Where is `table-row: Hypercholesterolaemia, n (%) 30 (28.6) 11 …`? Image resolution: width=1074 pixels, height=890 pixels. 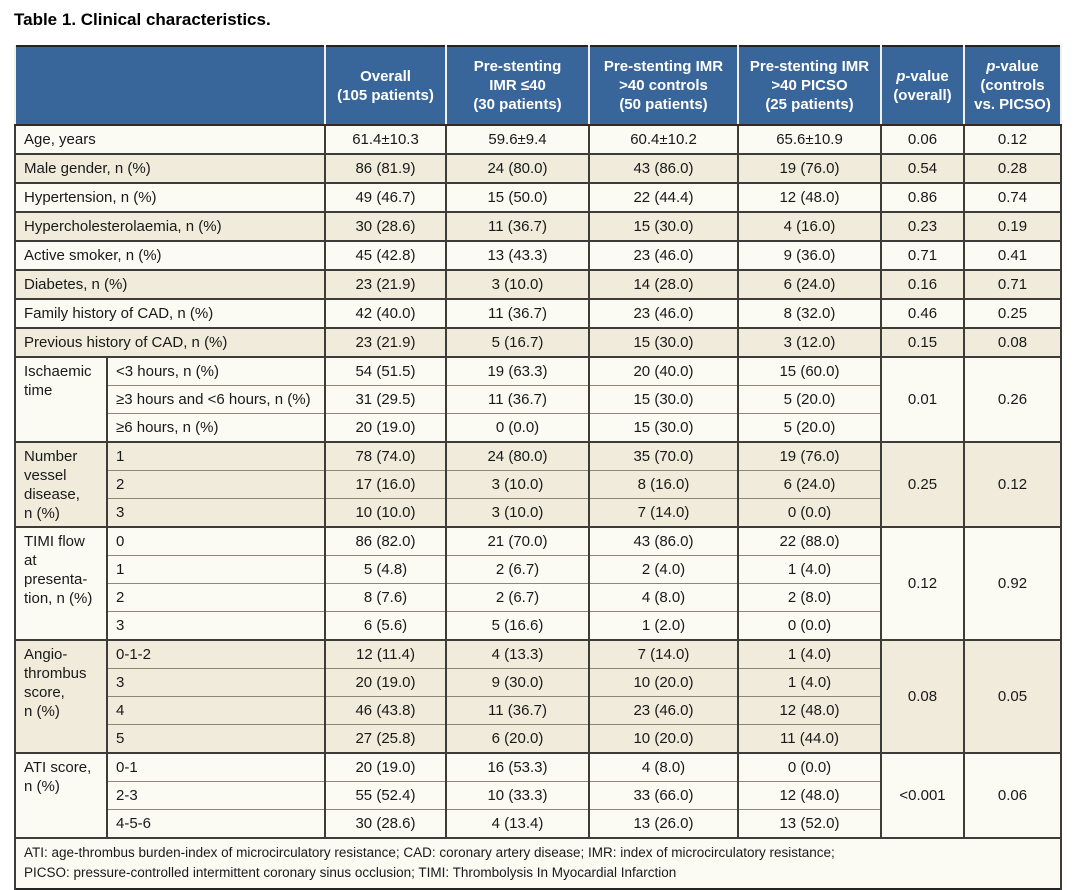
table-row: Hypercholesterolaemia, n (%) 30 (28.6) 11 … is located at coordinates (538, 226).